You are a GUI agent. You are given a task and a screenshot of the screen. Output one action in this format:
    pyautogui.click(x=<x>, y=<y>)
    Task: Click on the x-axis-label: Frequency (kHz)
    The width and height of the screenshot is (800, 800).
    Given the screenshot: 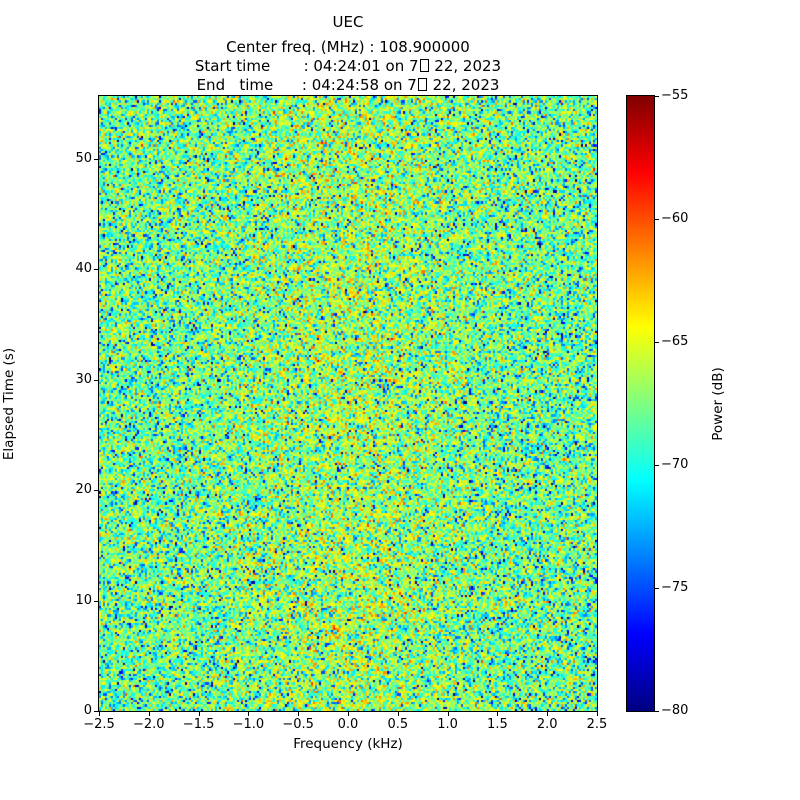 What is the action you would take?
    pyautogui.click(x=348, y=744)
    